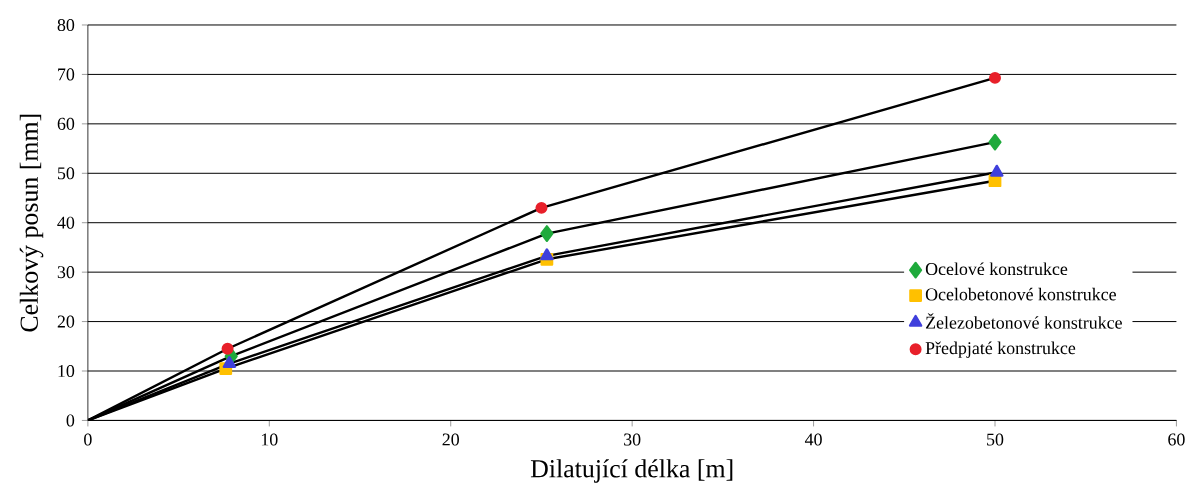 The width and height of the screenshot is (1192, 500). What do you see at coordinates (269, 439) in the screenshot?
I see `x-tick-label: 10` at bounding box center [269, 439].